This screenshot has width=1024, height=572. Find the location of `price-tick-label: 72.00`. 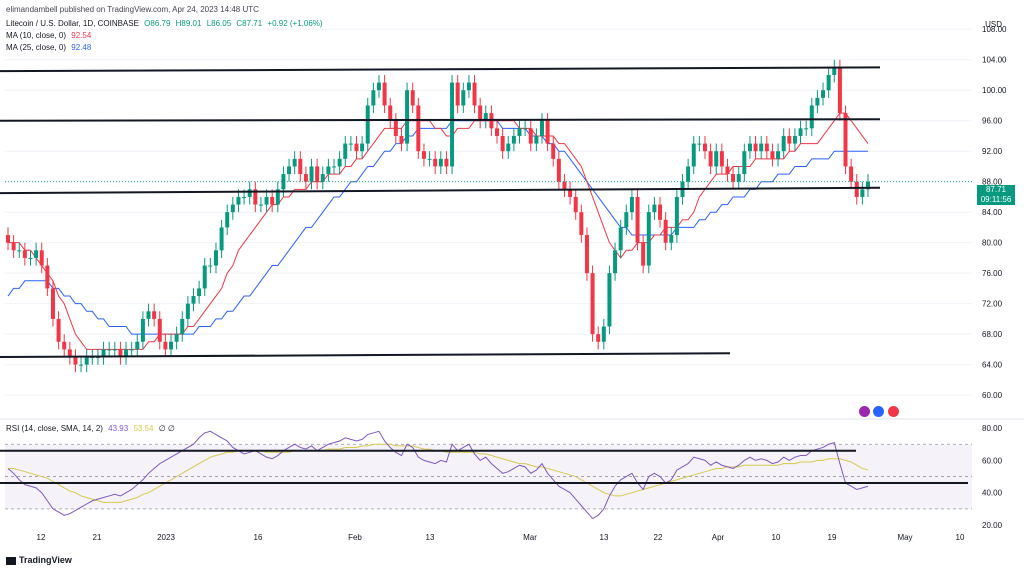

price-tick-label: 72.00 is located at coordinates (992, 304).